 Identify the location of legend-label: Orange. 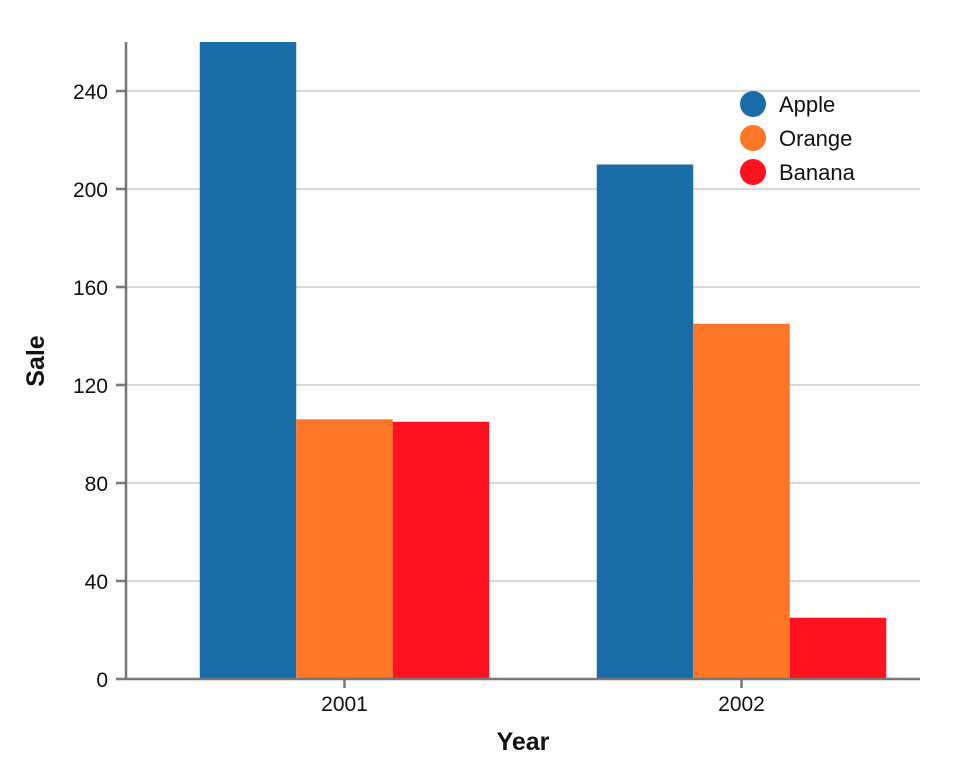
(815, 138).